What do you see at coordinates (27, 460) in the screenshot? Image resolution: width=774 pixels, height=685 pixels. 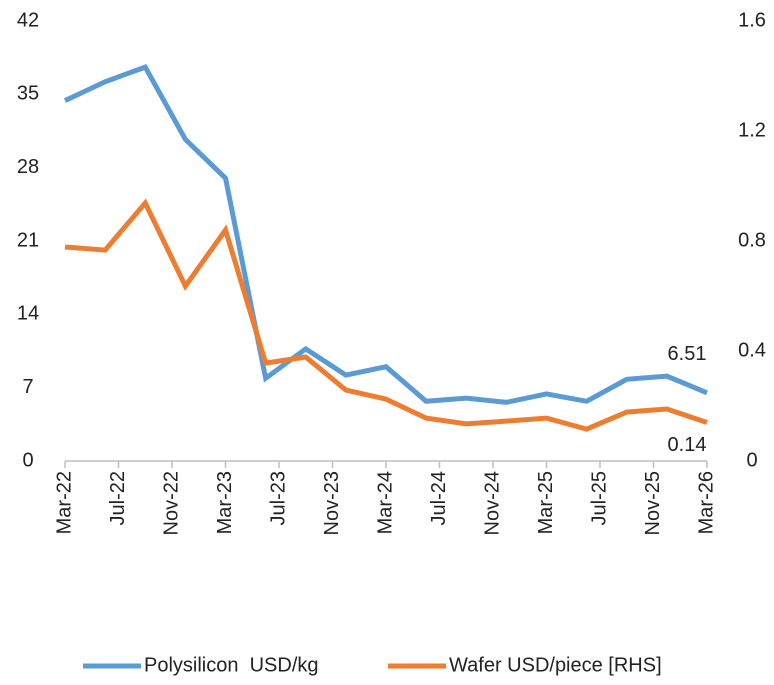 I see `y-tick-label: 0` at bounding box center [27, 460].